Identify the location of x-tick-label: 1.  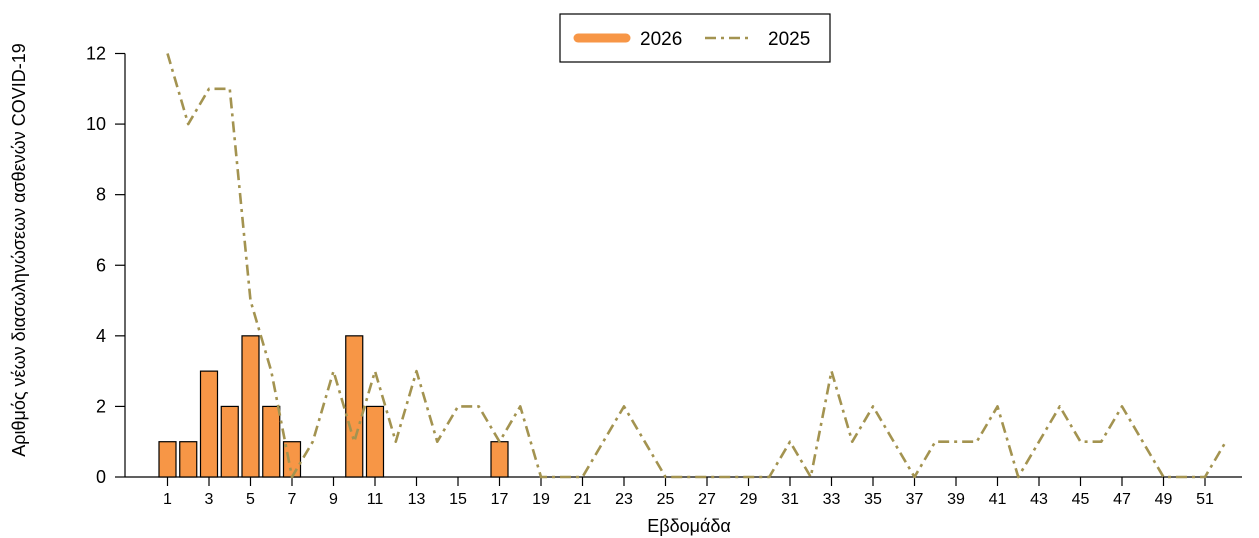
(167, 499).